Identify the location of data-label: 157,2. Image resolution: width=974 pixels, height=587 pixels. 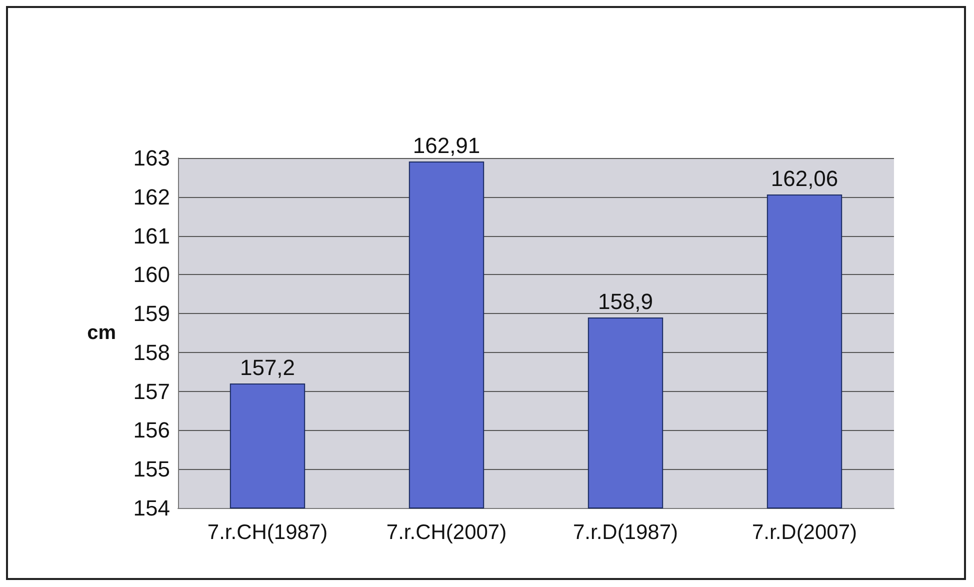
(268, 367).